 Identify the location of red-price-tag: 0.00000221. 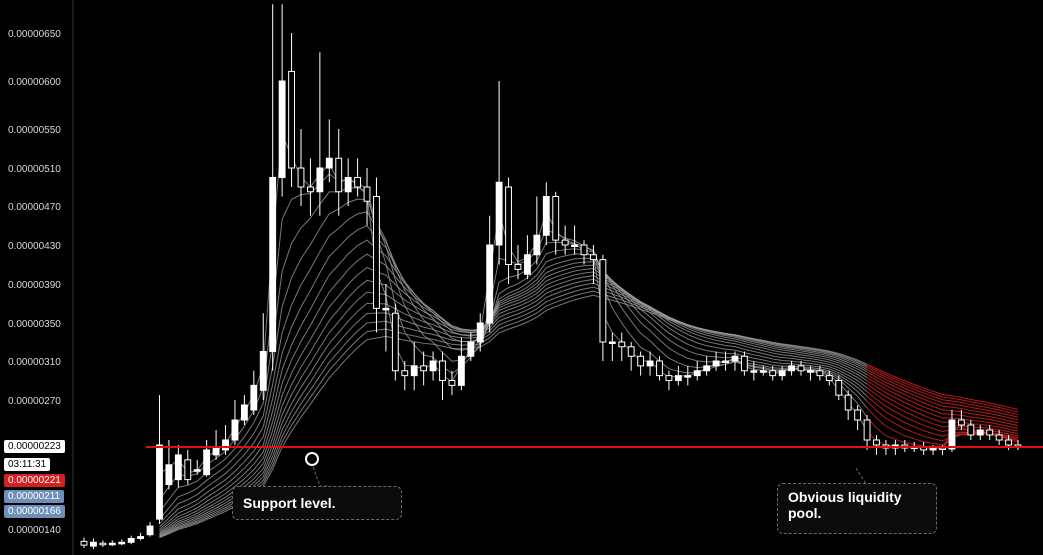
(34, 480).